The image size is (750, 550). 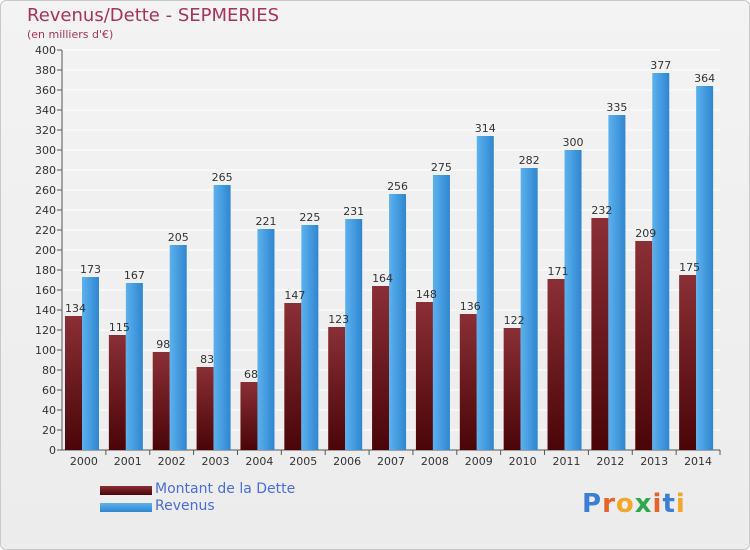 I want to click on data-label-revenus: 314, so click(x=485, y=128).